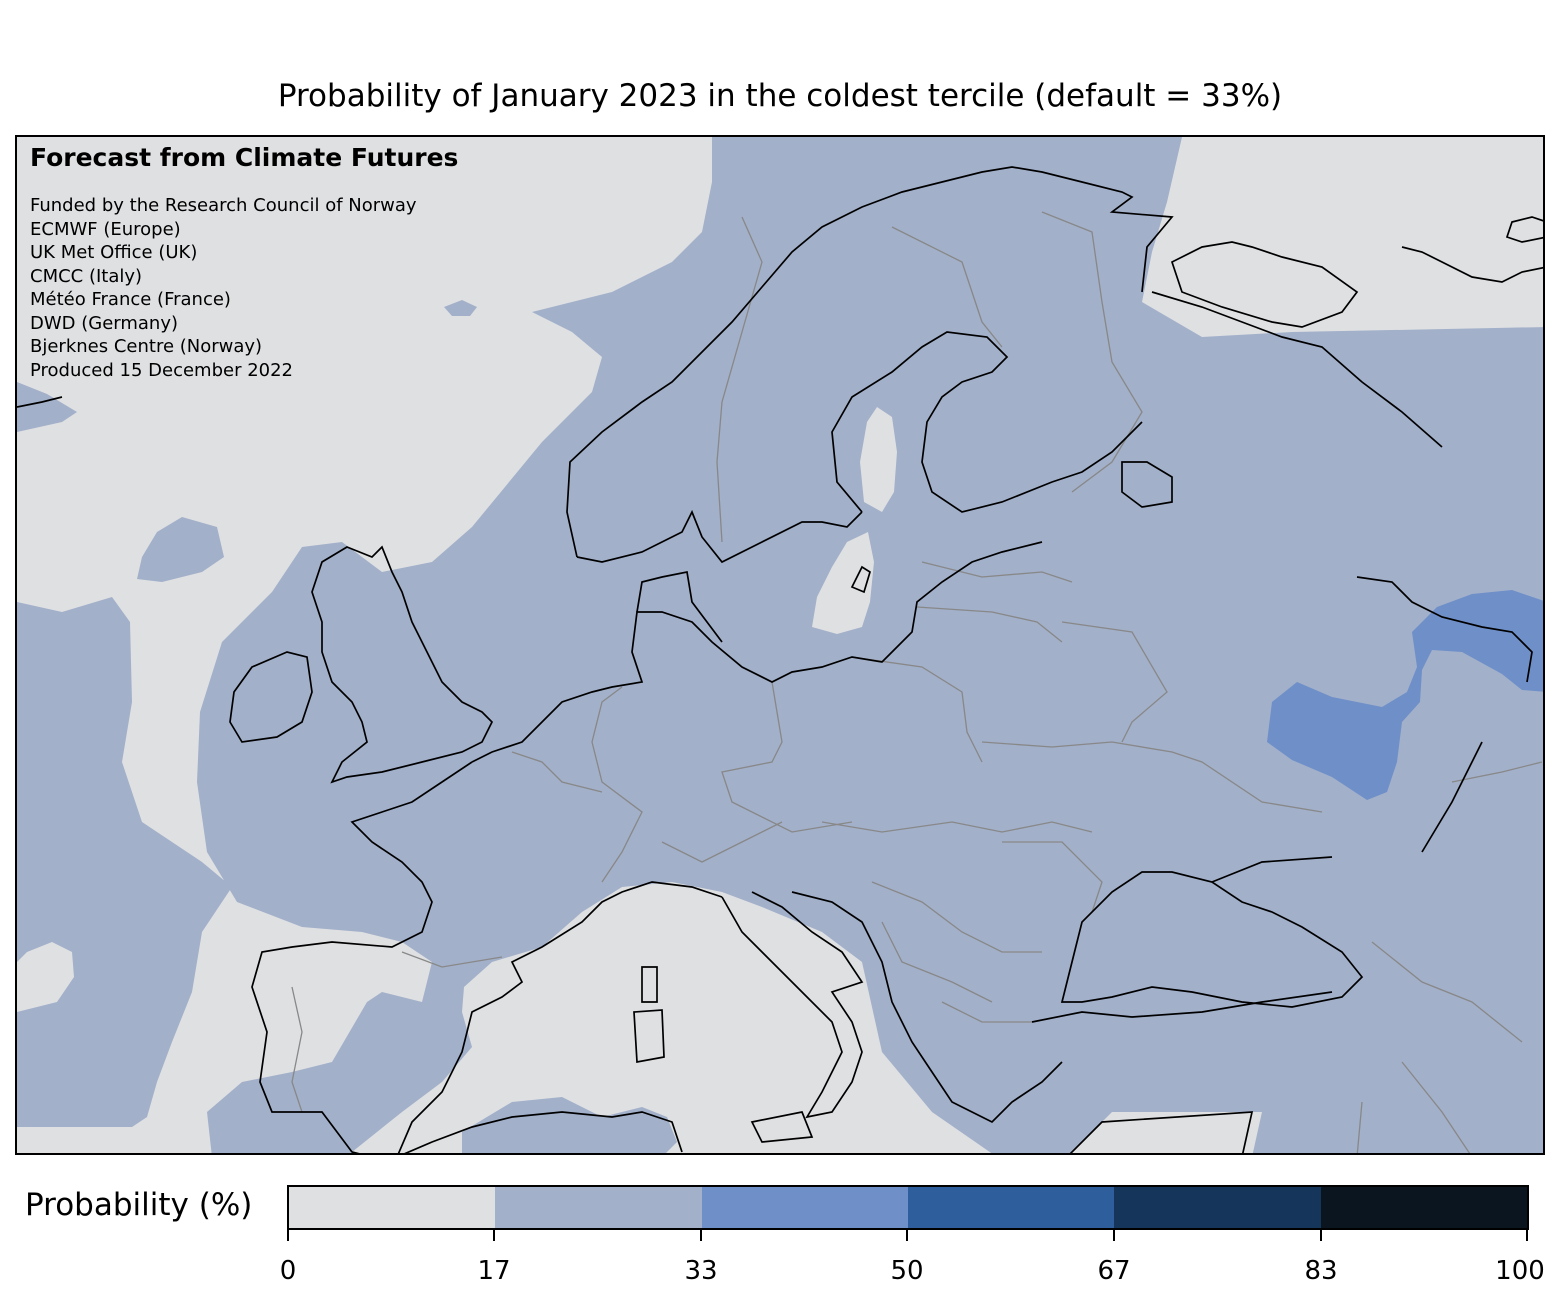 This screenshot has height=1305, width=1560. What do you see at coordinates (843, 583) in the screenshot?
I see `baltic-low-region-south` at bounding box center [843, 583].